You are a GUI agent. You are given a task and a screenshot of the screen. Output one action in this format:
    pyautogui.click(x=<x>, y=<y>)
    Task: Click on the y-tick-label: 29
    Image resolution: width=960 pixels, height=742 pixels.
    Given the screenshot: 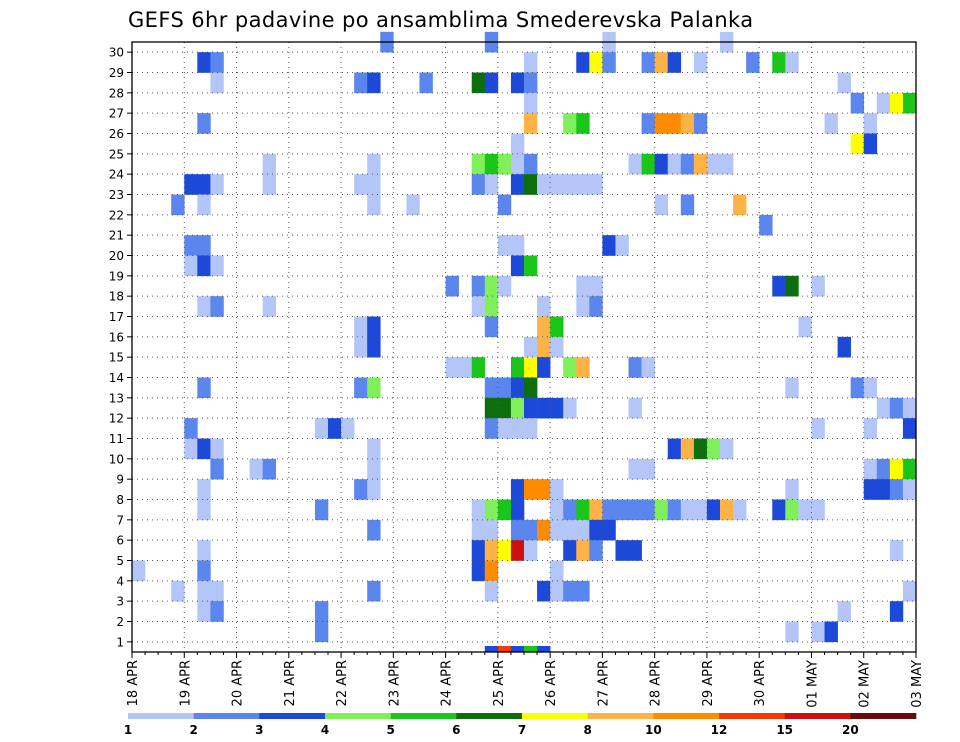 What is the action you would take?
    pyautogui.click(x=116, y=73)
    